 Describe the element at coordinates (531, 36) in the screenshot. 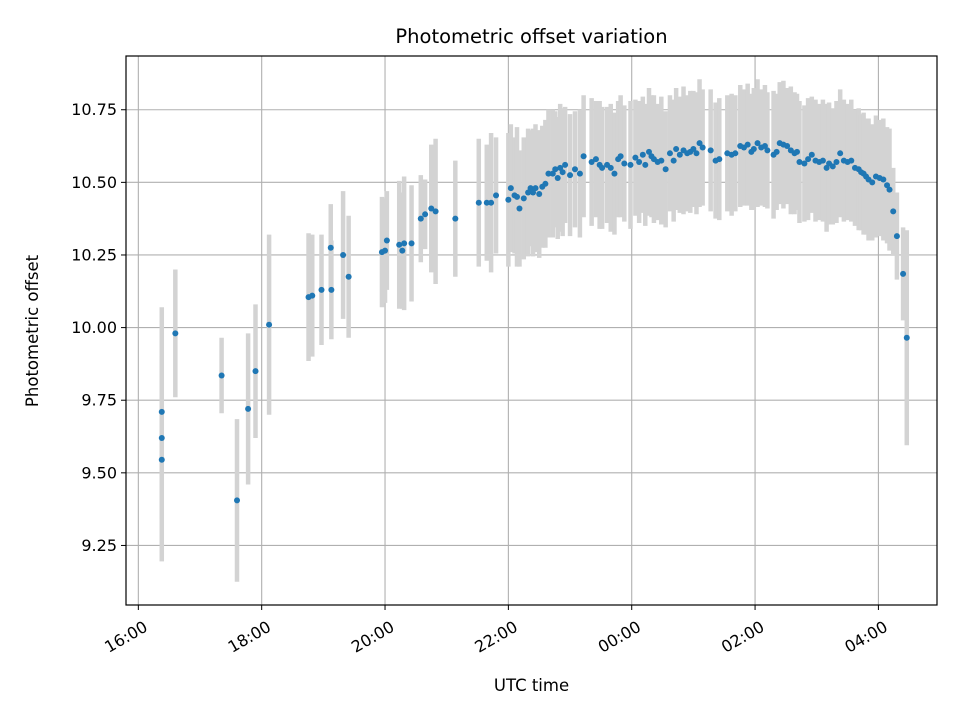

I see `chart-title: Photometric offset variation` at that location.